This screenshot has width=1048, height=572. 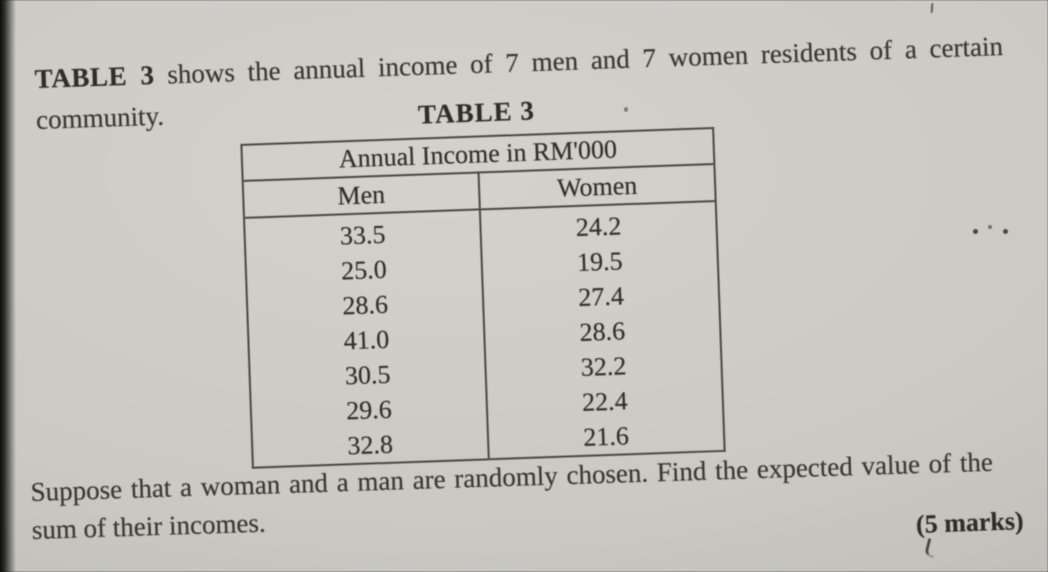 I want to click on marks-label: (5 marks), so click(x=970, y=522).